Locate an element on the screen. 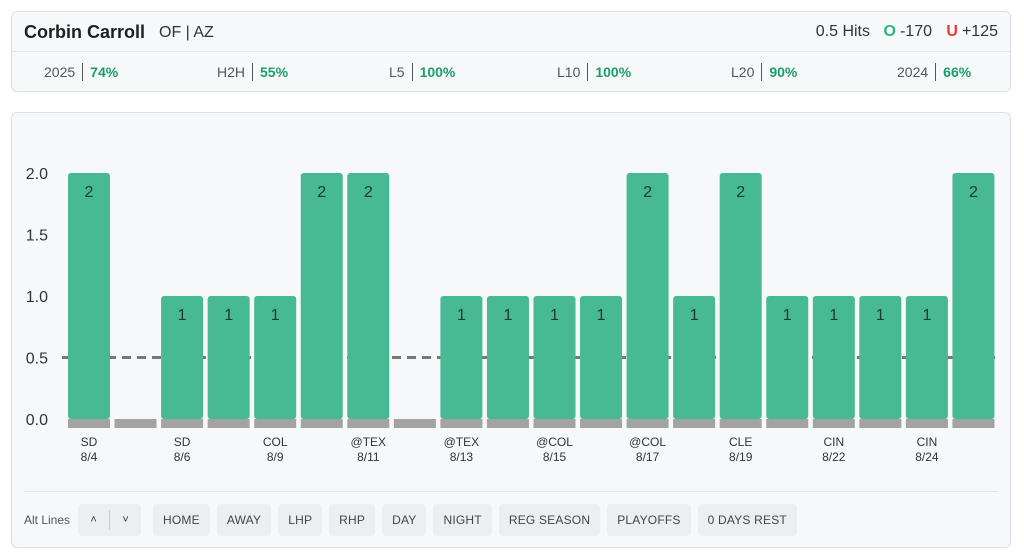  x-tick-date: 8/9 is located at coordinates (275, 457).